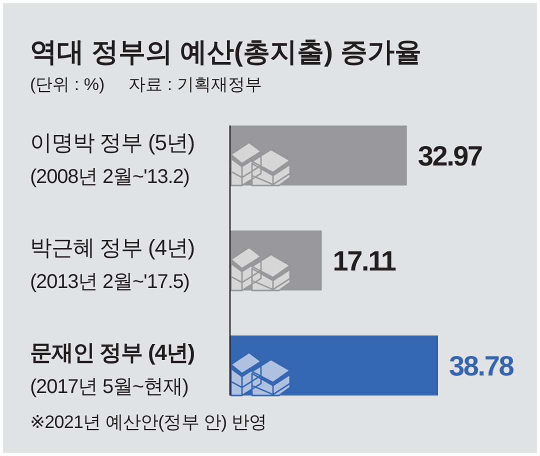  Describe the element at coordinates (481, 366) in the screenshot. I see `data-label: 38.78` at that location.